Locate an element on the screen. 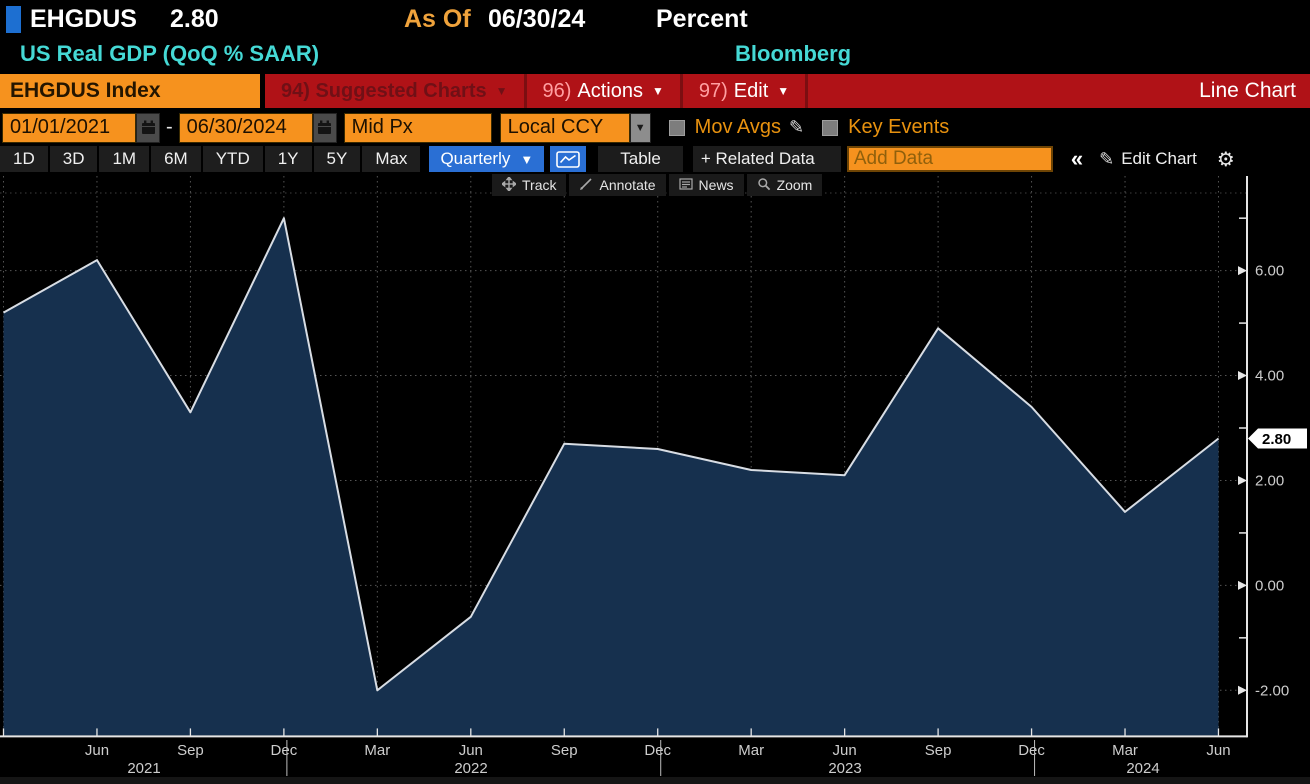  annotate-tool-button: Annotate is located at coordinates (617, 185).